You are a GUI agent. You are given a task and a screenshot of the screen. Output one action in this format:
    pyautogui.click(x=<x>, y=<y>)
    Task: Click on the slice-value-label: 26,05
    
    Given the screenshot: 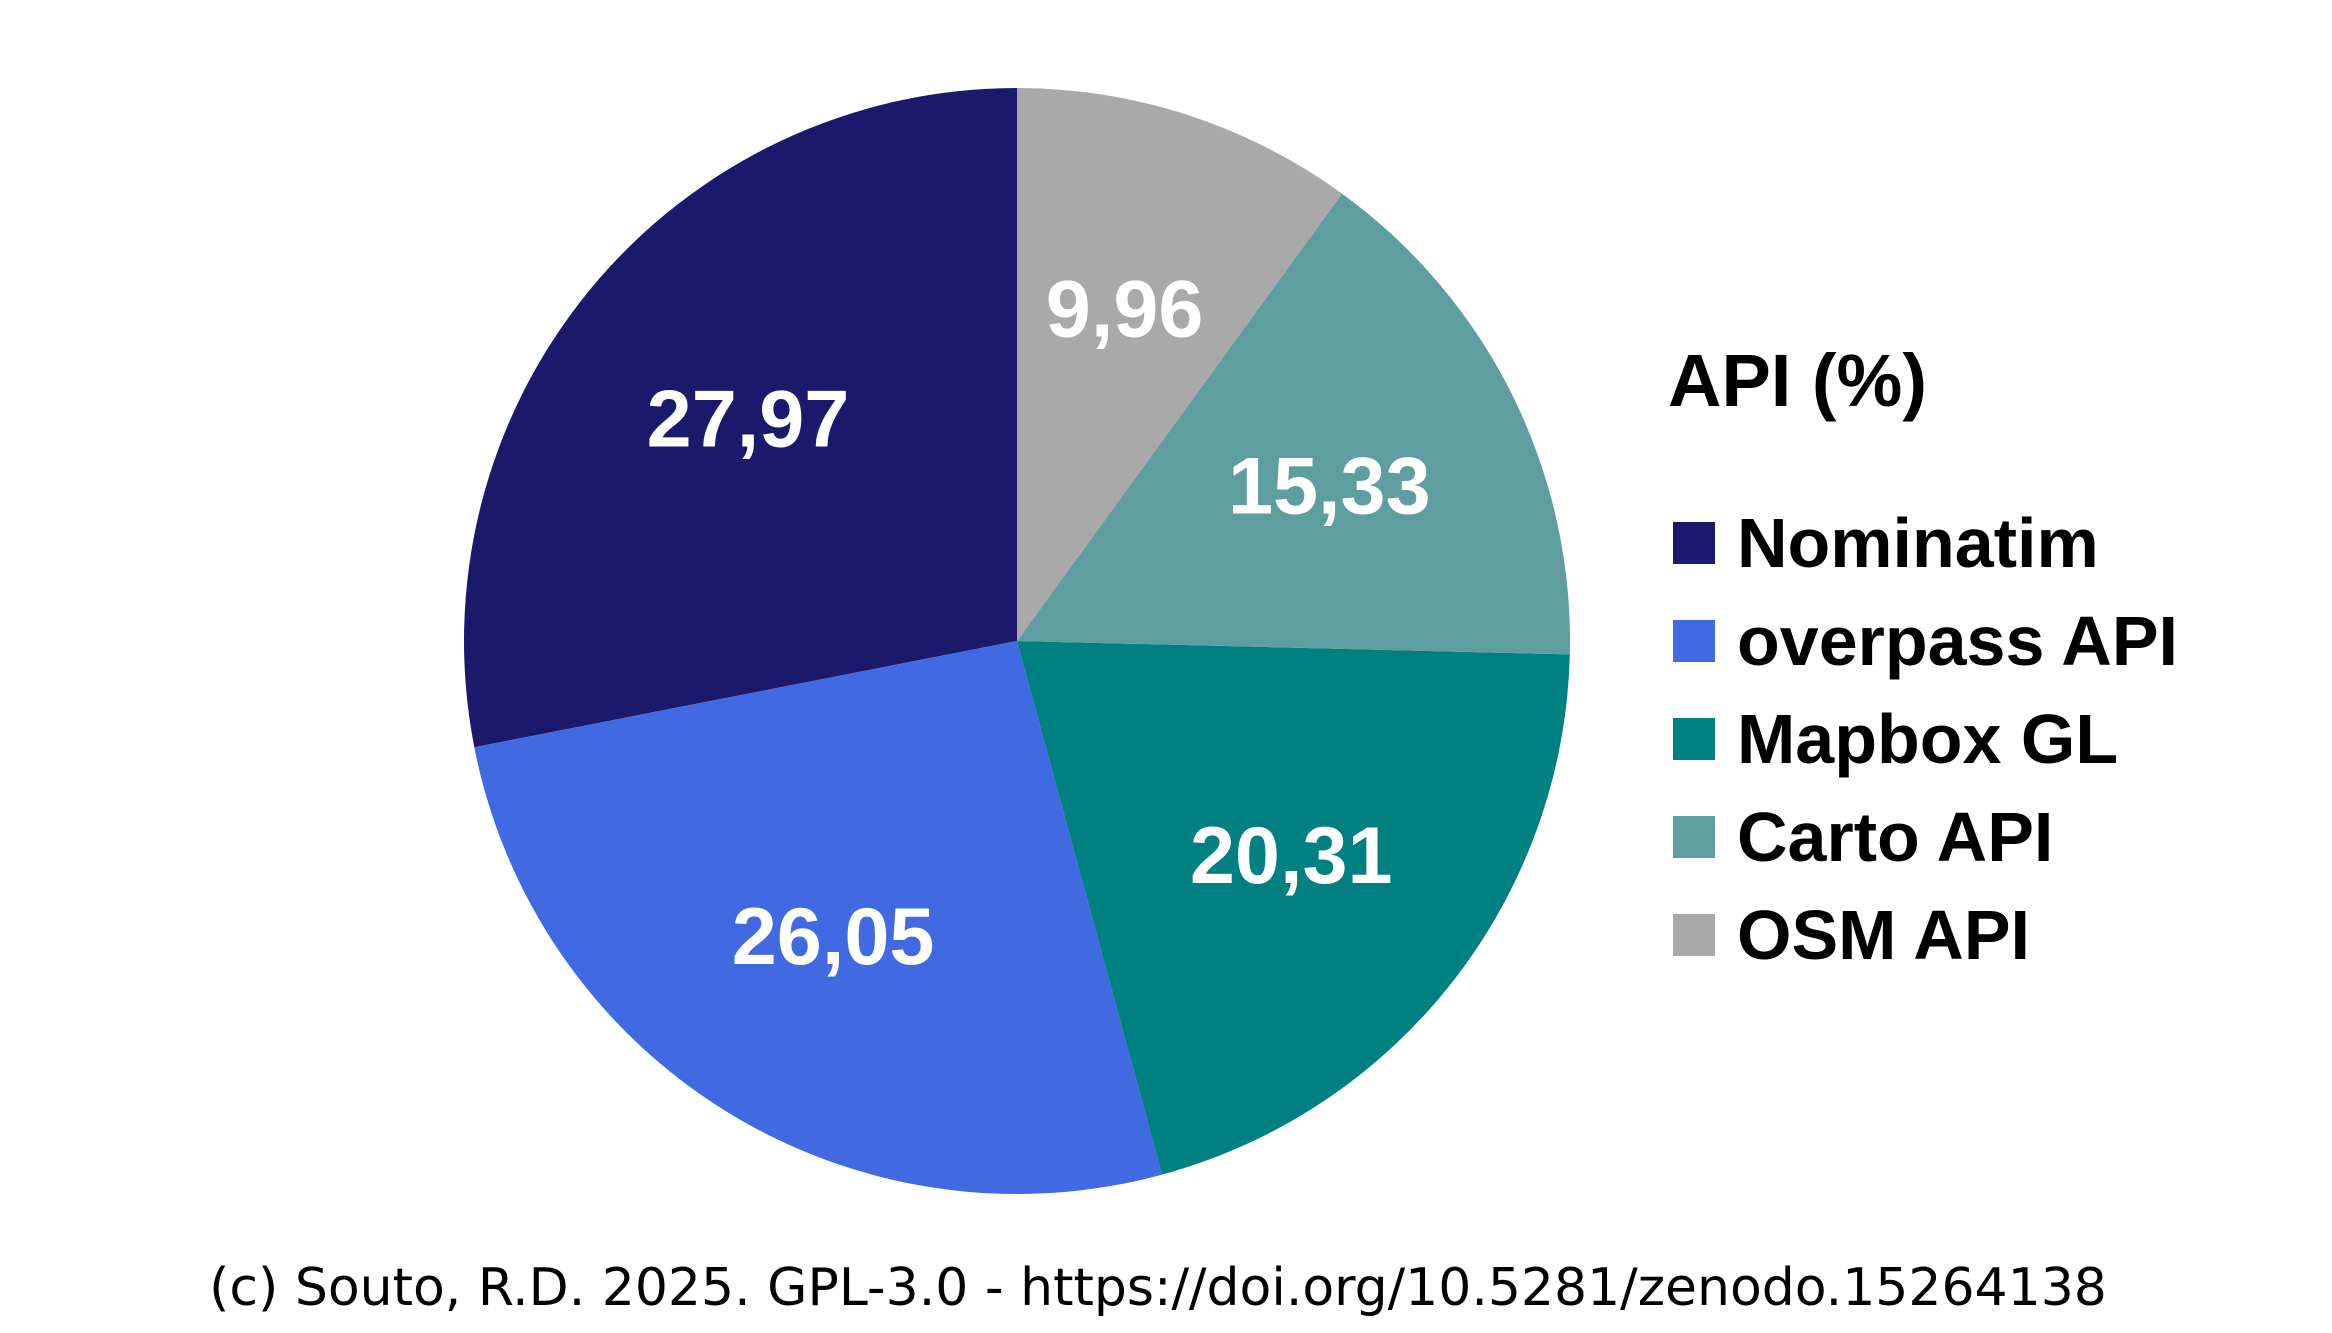 What is the action you would take?
    pyautogui.click(x=833, y=937)
    